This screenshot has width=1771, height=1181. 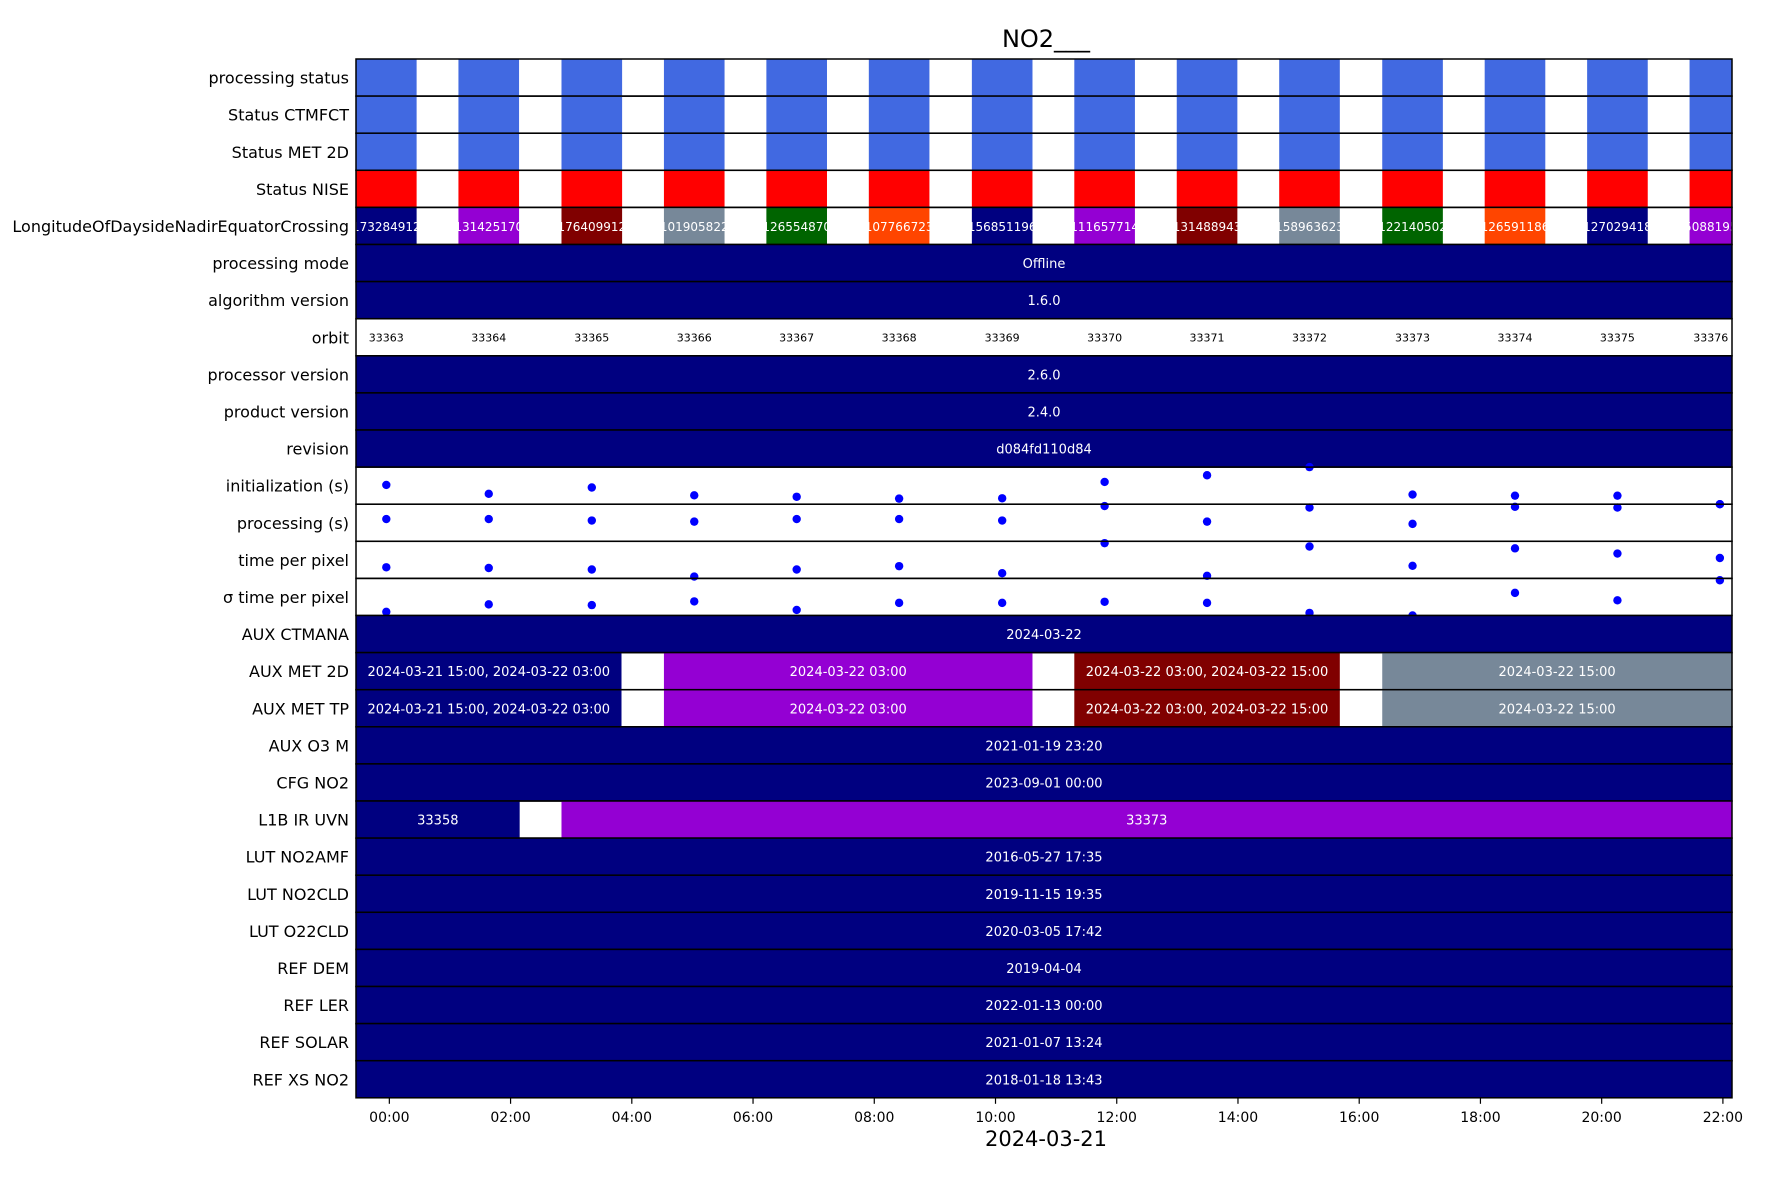 What do you see at coordinates (1104, 337) in the screenshot?
I see `orbit-number-label: 33370` at bounding box center [1104, 337].